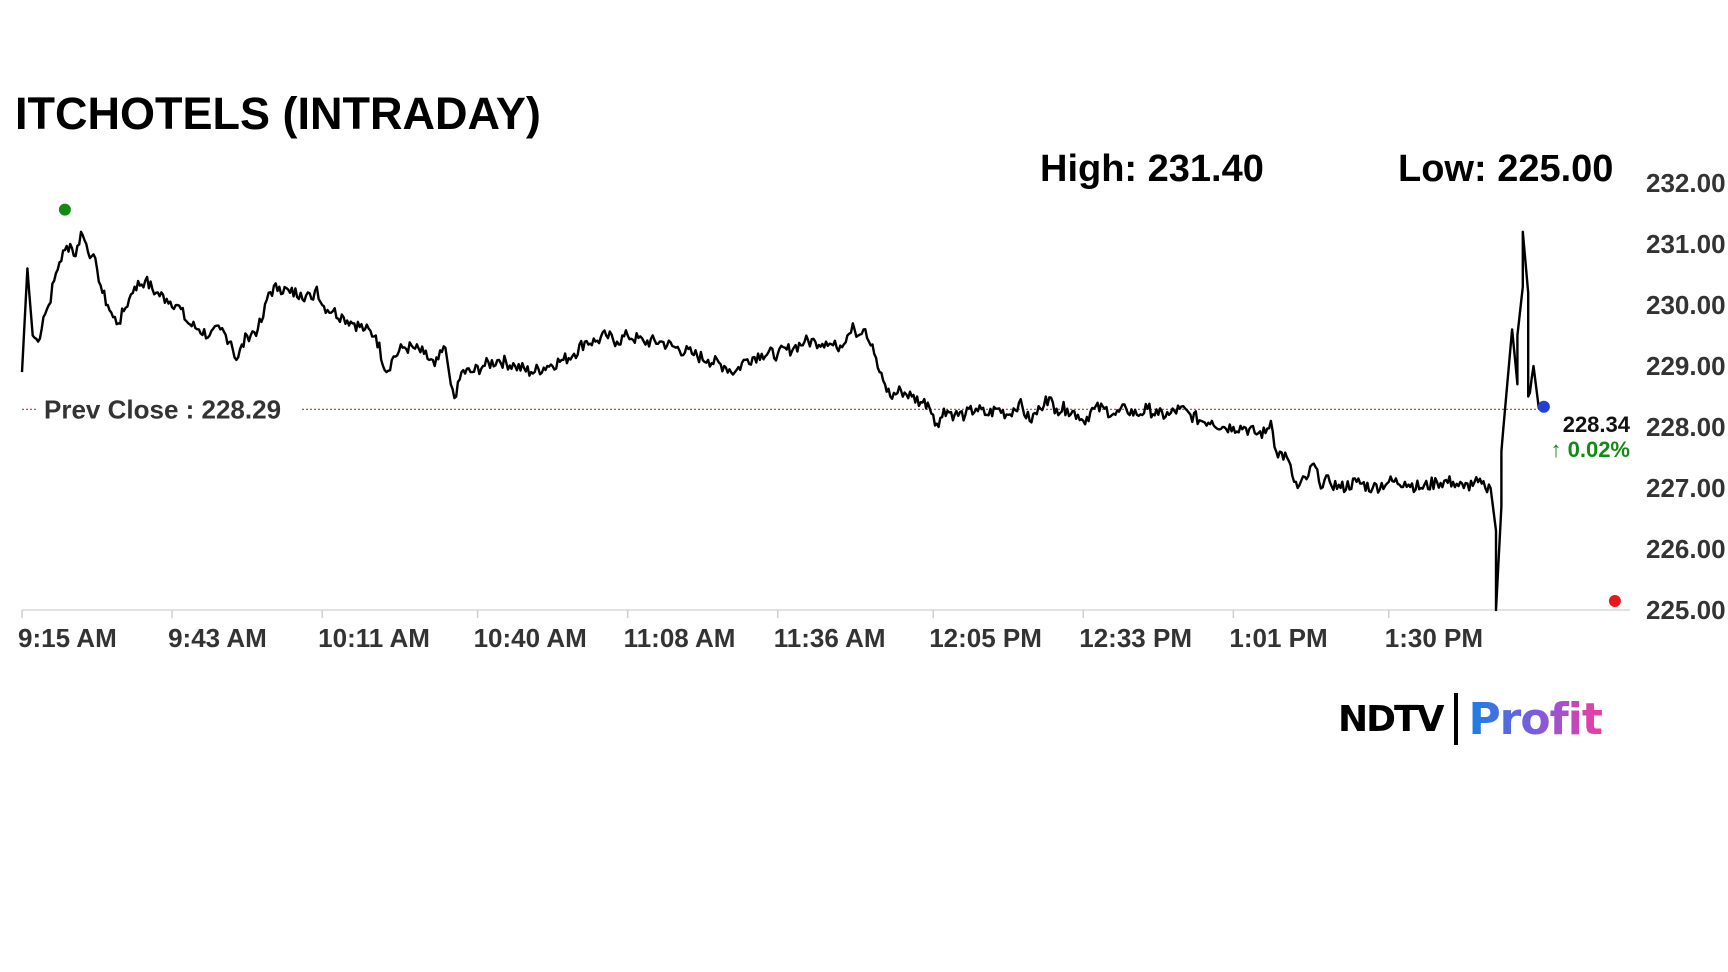 The image size is (1728, 972). Describe the element at coordinates (278, 113) in the screenshot. I see `chart-title: ITCHOTELS (INTRADAY)` at that location.